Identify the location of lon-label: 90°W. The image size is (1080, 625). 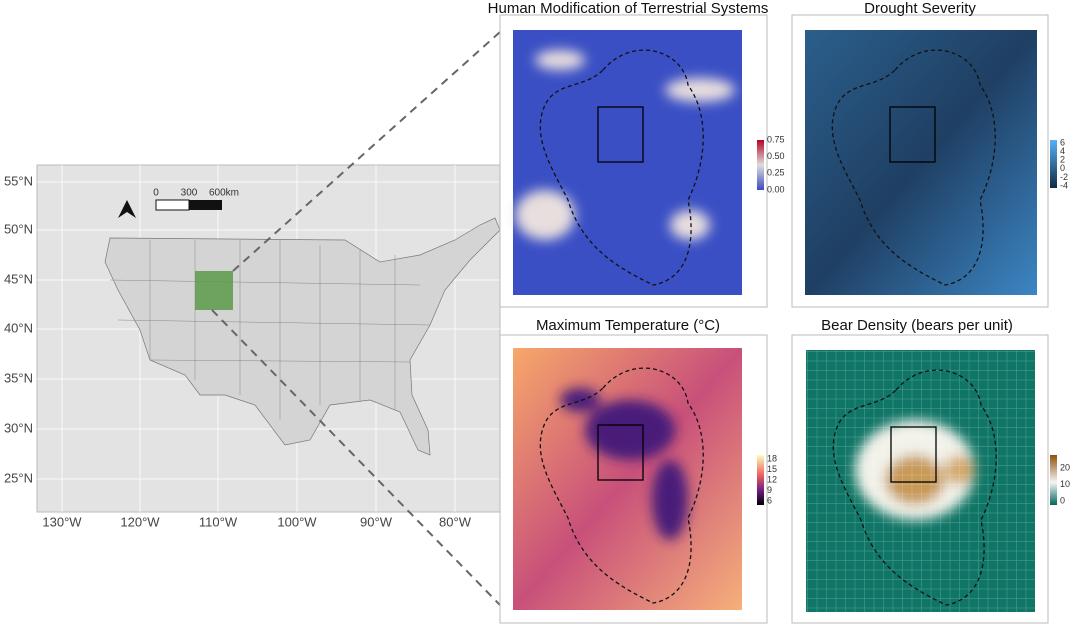
(376, 521).